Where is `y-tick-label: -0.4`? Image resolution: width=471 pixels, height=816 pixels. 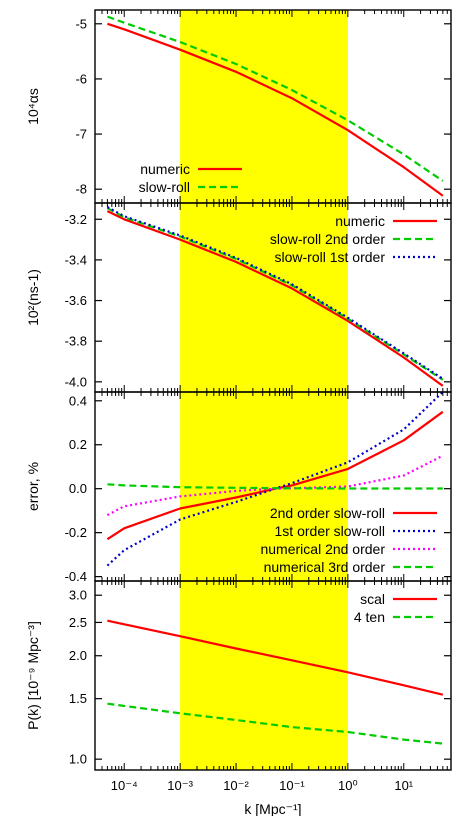
y-tick-label: -0.4 is located at coordinates (76, 576).